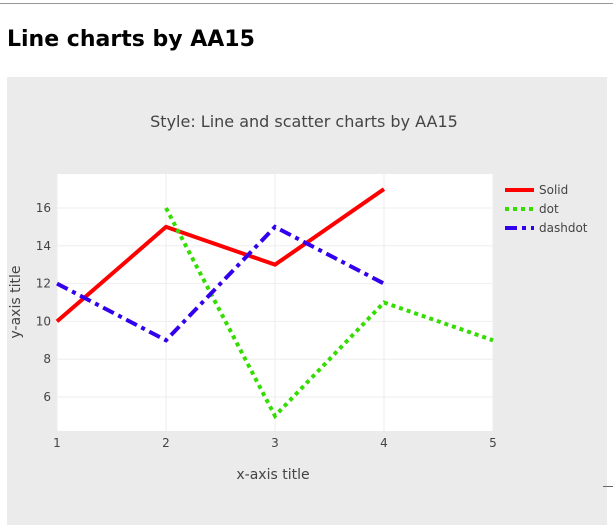 The height and width of the screenshot is (530, 613). Describe the element at coordinates (131, 39) in the screenshot. I see `page-heading: Line charts by AA15` at that location.